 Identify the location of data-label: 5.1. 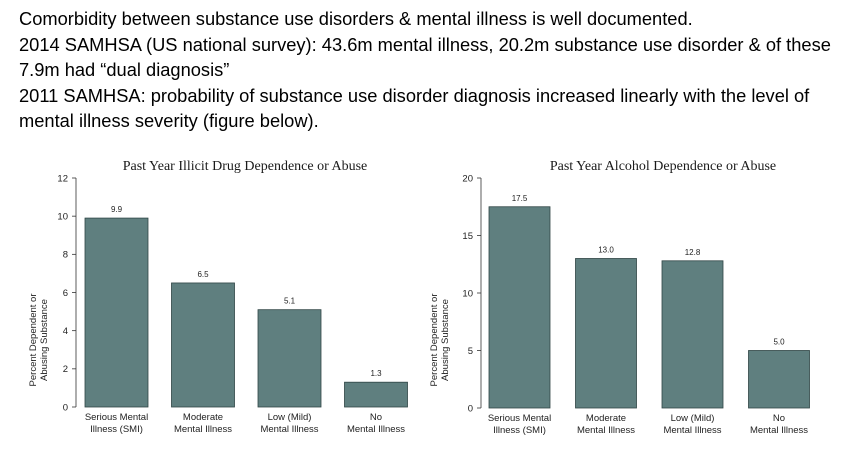
(290, 301).